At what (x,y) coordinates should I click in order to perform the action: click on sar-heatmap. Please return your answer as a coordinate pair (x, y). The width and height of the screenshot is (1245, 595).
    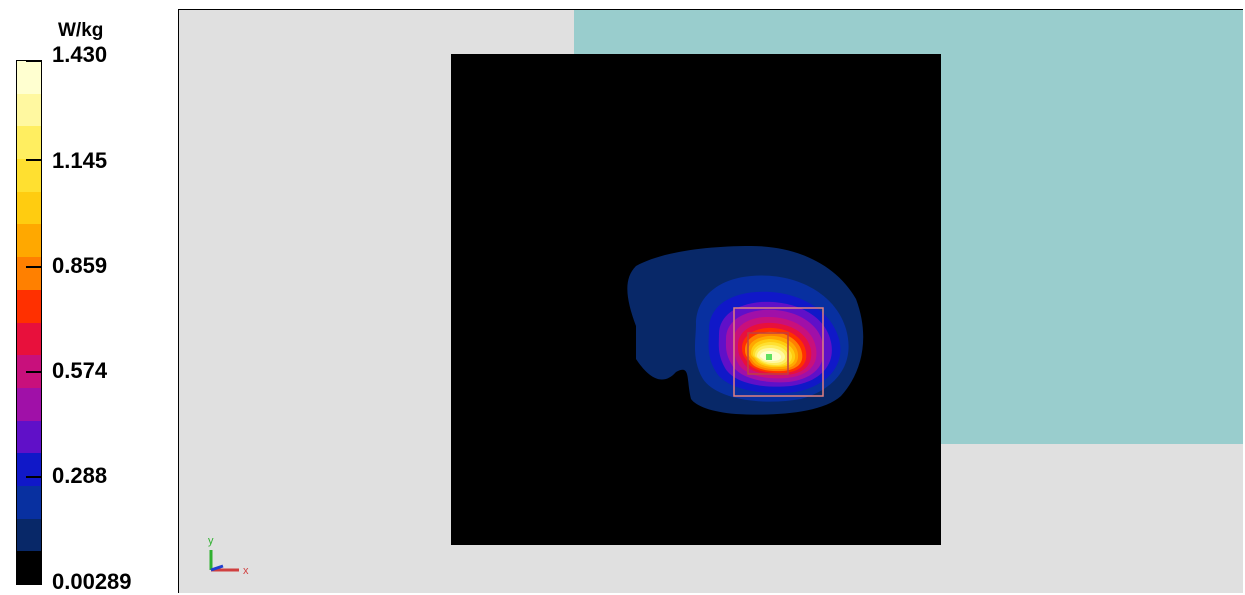
    Looking at the image, I should click on (745, 330).